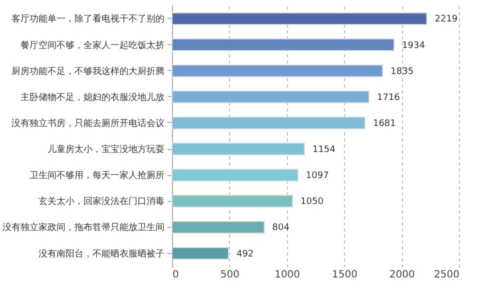 The image size is (500, 291). What do you see at coordinates (88, 19) in the screenshot?
I see `y-tick-label: 客厅功能单一，除了看电视干不了别的` at bounding box center [88, 19].